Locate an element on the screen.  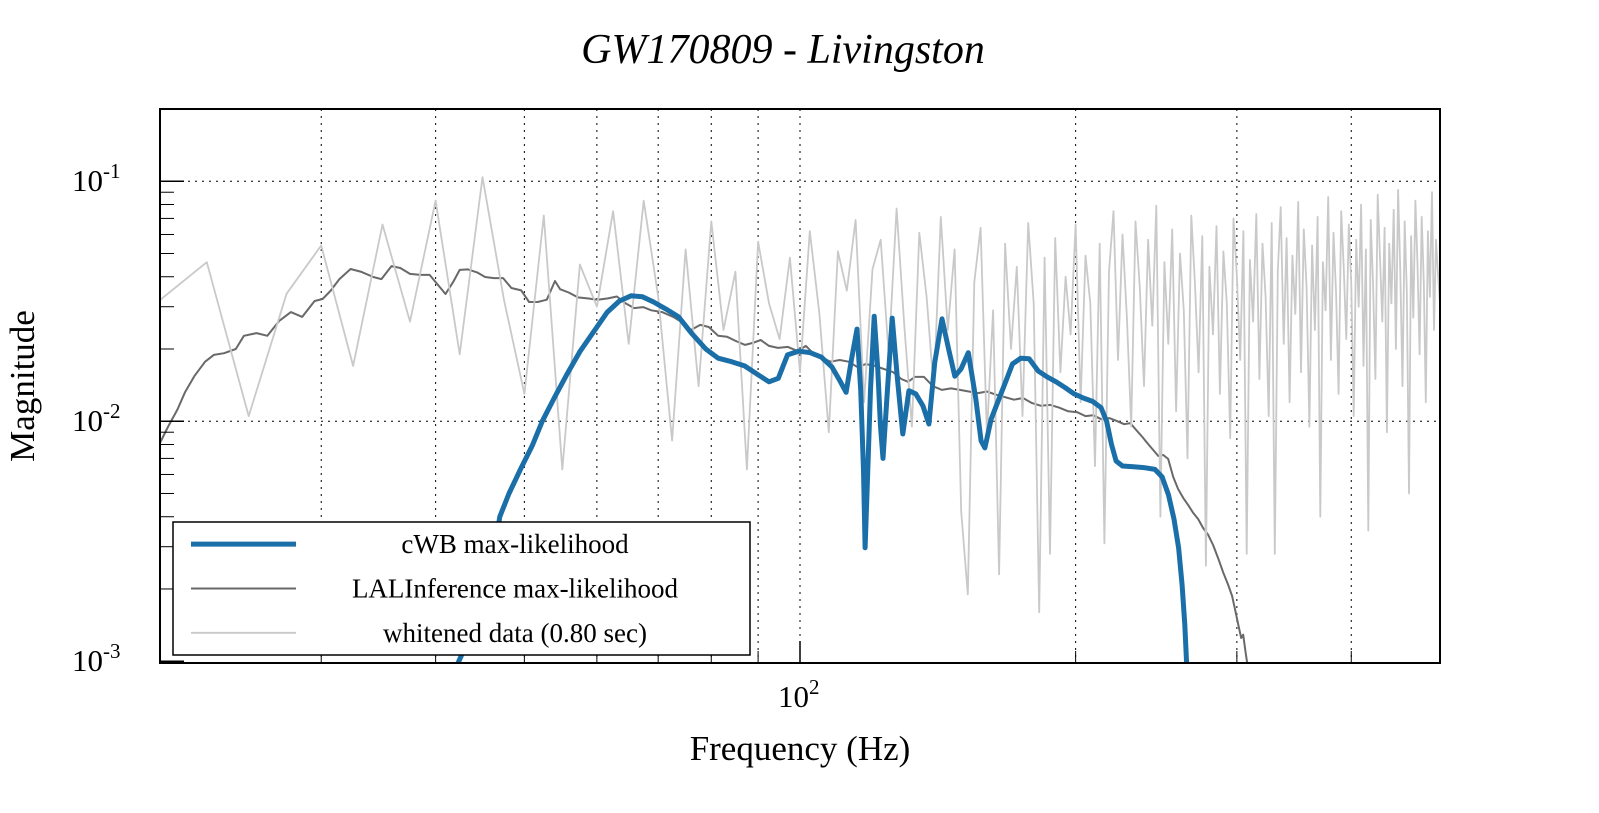
x-axis-label: Frequency (Hz) is located at coordinates (800, 748).